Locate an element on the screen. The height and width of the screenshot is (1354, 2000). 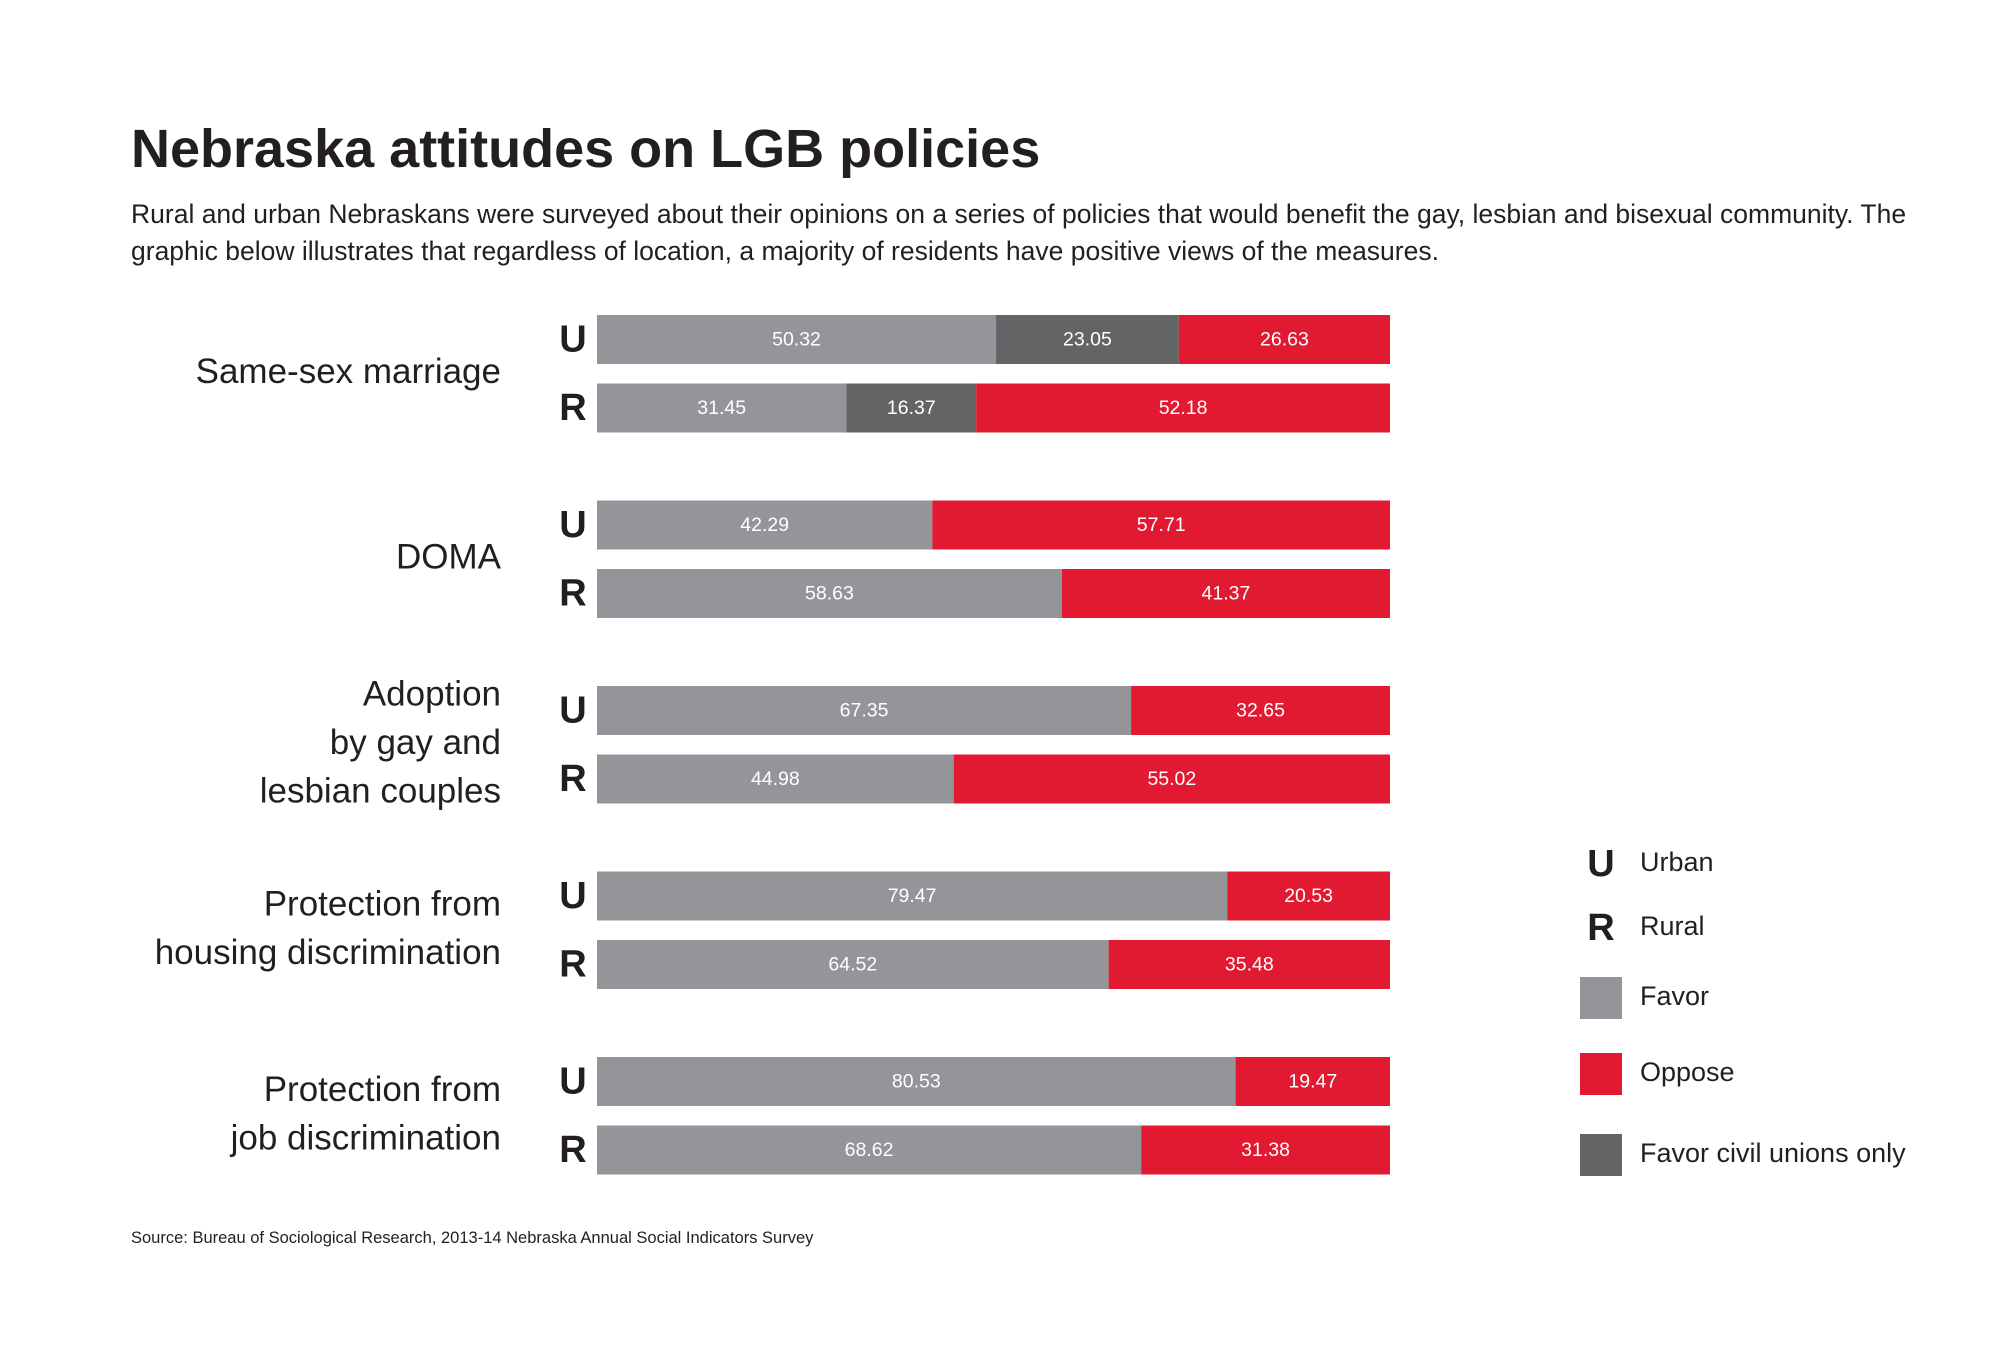
bar-value-label: 16.37 is located at coordinates (911, 408).